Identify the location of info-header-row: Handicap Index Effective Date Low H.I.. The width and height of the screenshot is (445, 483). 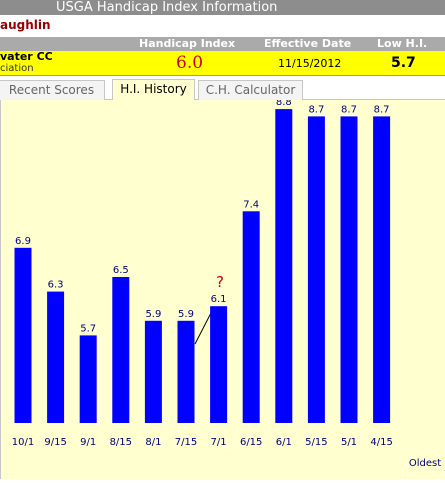
(222, 44).